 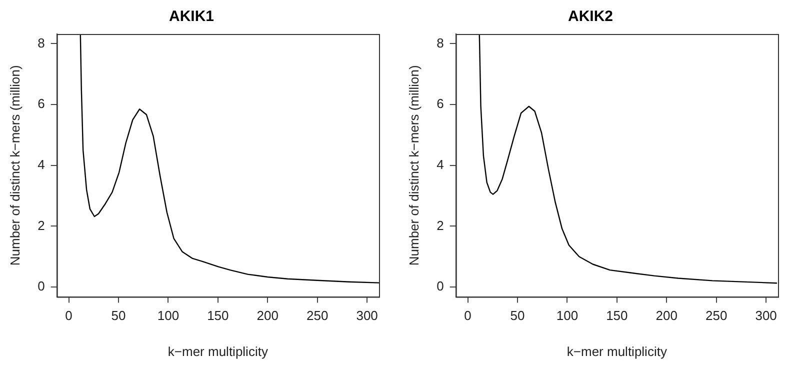 What do you see at coordinates (591, 17) in the screenshot?
I see `chart-title: AKIK2` at bounding box center [591, 17].